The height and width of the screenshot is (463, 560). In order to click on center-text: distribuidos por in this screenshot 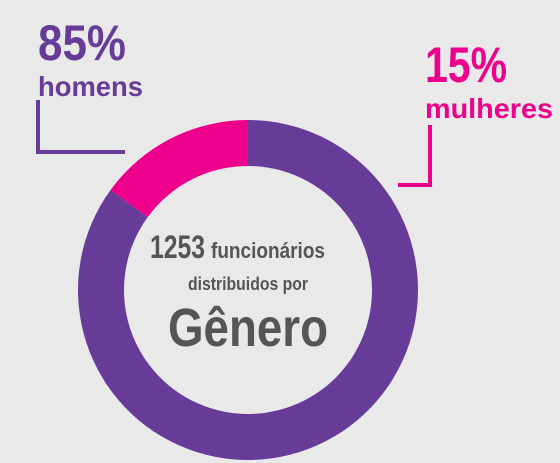, I will do `click(248, 284)`.